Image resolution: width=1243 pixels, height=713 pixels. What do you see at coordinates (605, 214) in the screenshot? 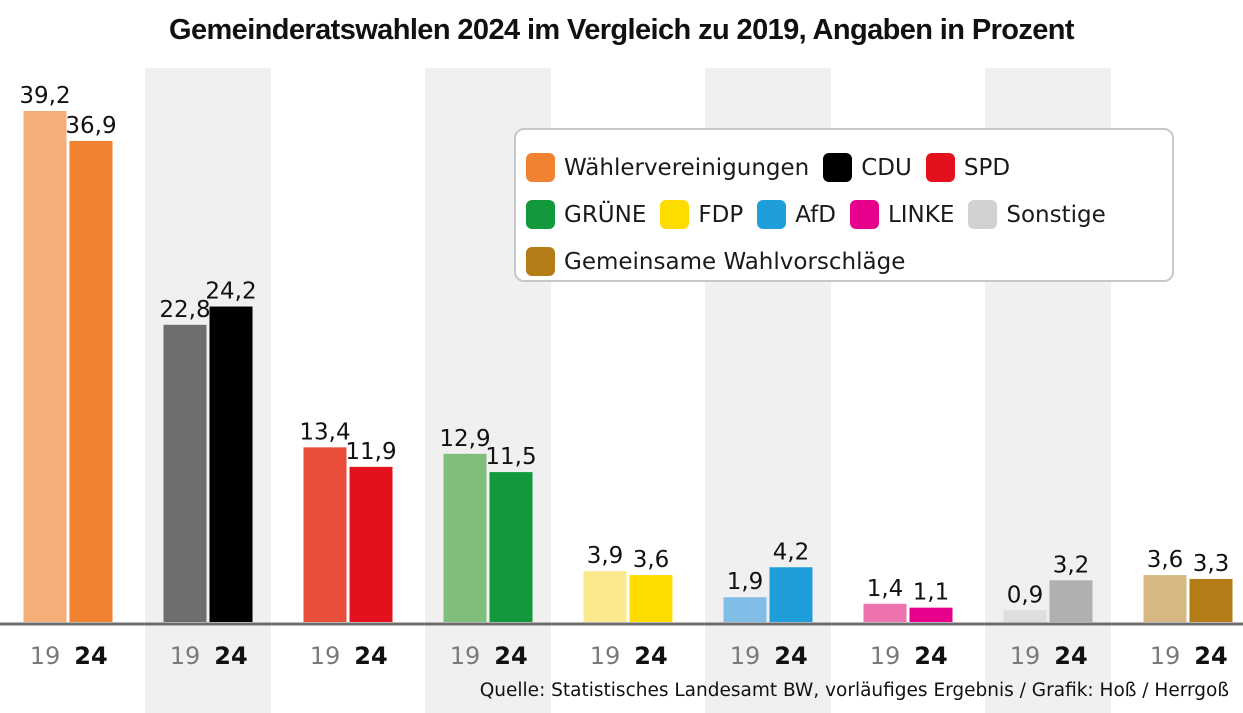
I see `legend-label: GRÜNE` at bounding box center [605, 214].